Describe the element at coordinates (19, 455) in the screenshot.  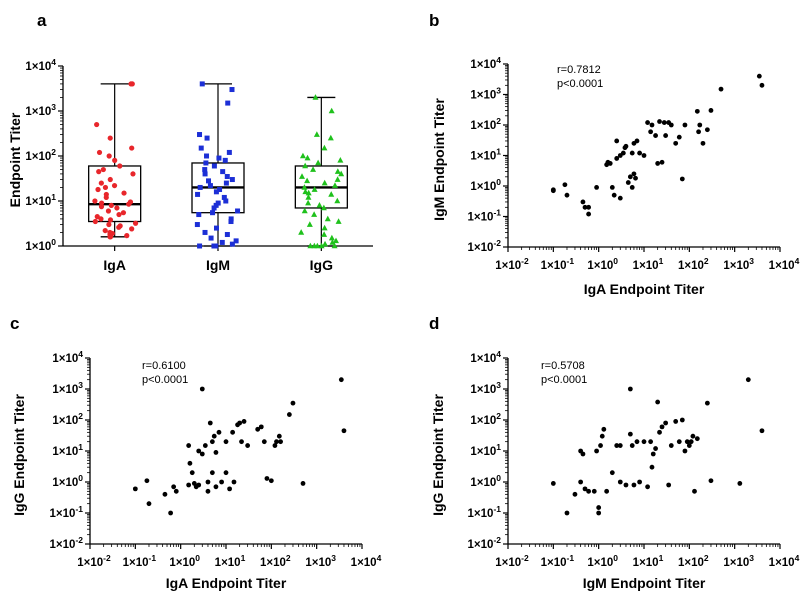
I see `y-axis-label-c: IgG Endpoint Titer` at that location.